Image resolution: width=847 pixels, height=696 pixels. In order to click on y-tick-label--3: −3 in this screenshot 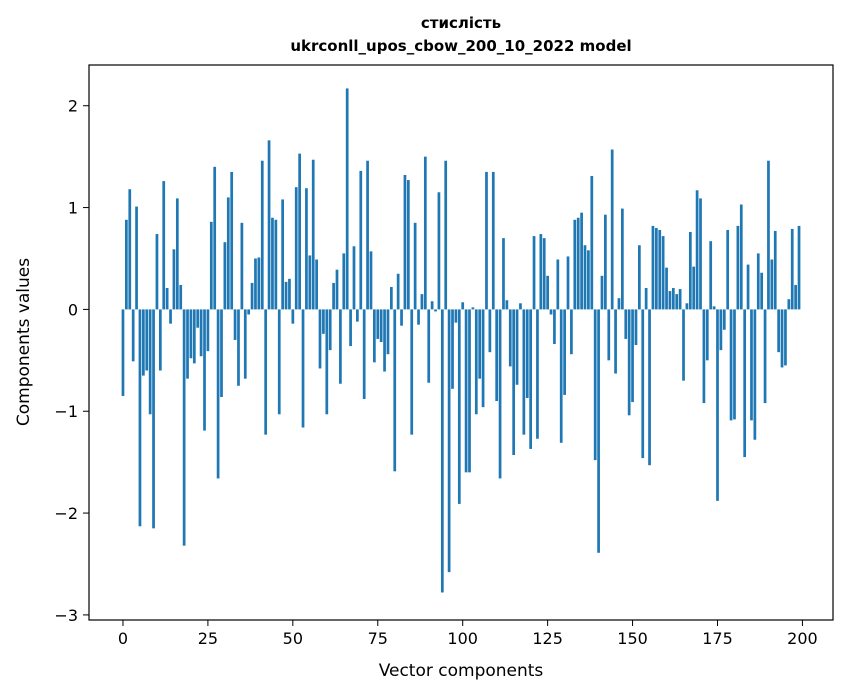, I will do `click(66, 615)`.